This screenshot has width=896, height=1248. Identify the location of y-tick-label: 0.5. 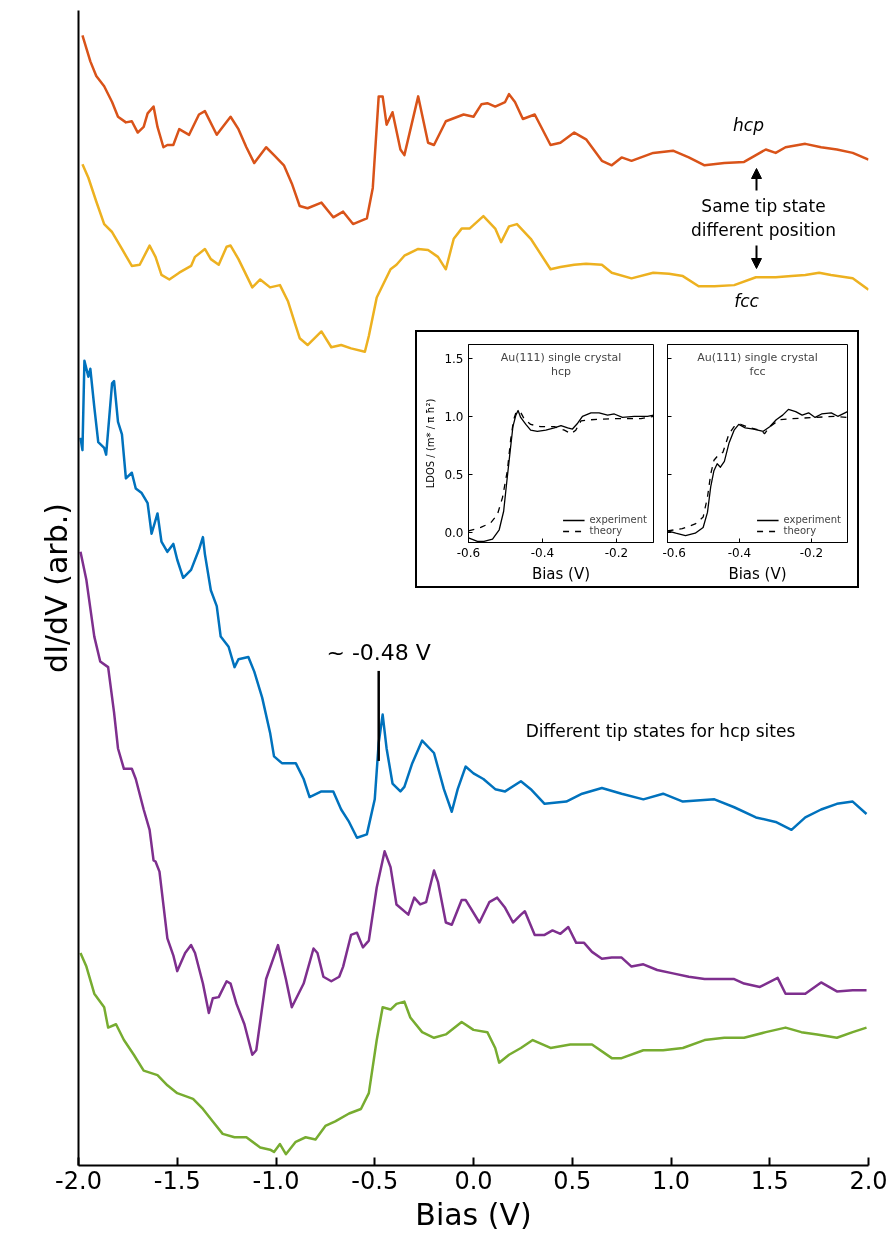
(454, 474).